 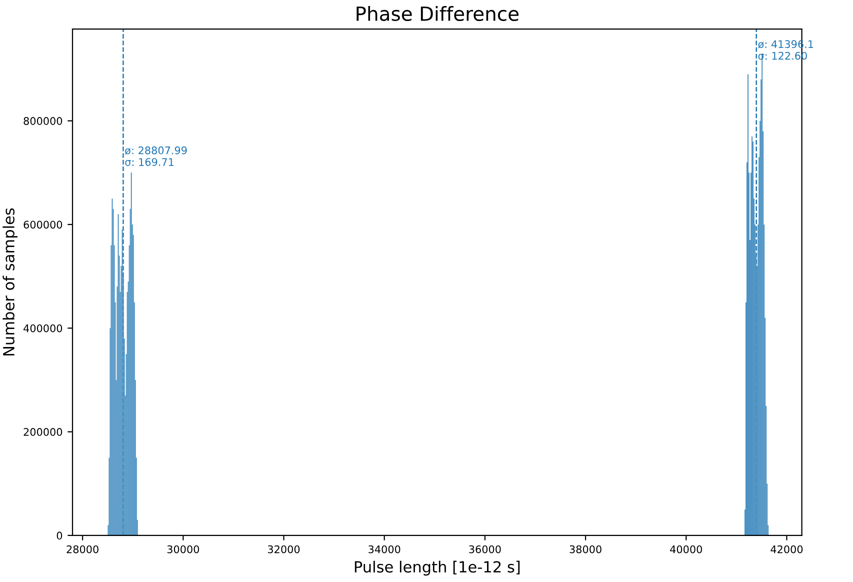 I want to click on y-axis-title: Number of samples, so click(x=10, y=282).